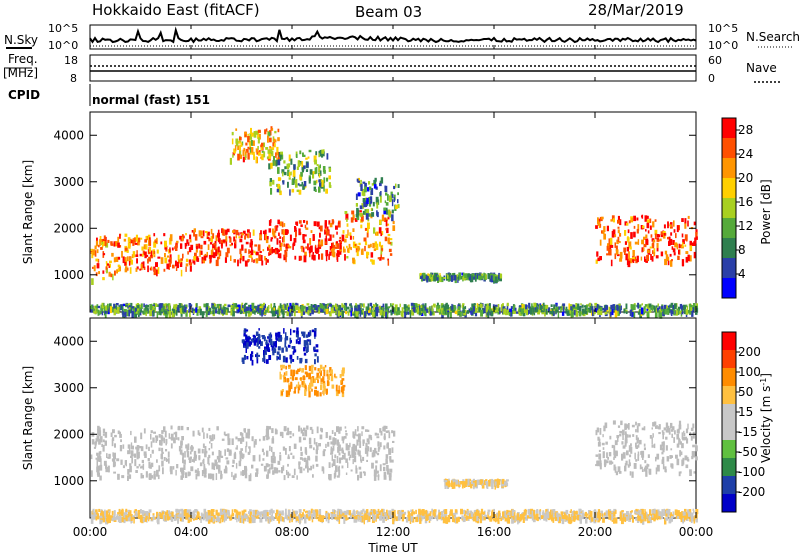 The width and height of the screenshot is (800, 554). I want to click on y-tick-label: 1000, so click(68, 275).